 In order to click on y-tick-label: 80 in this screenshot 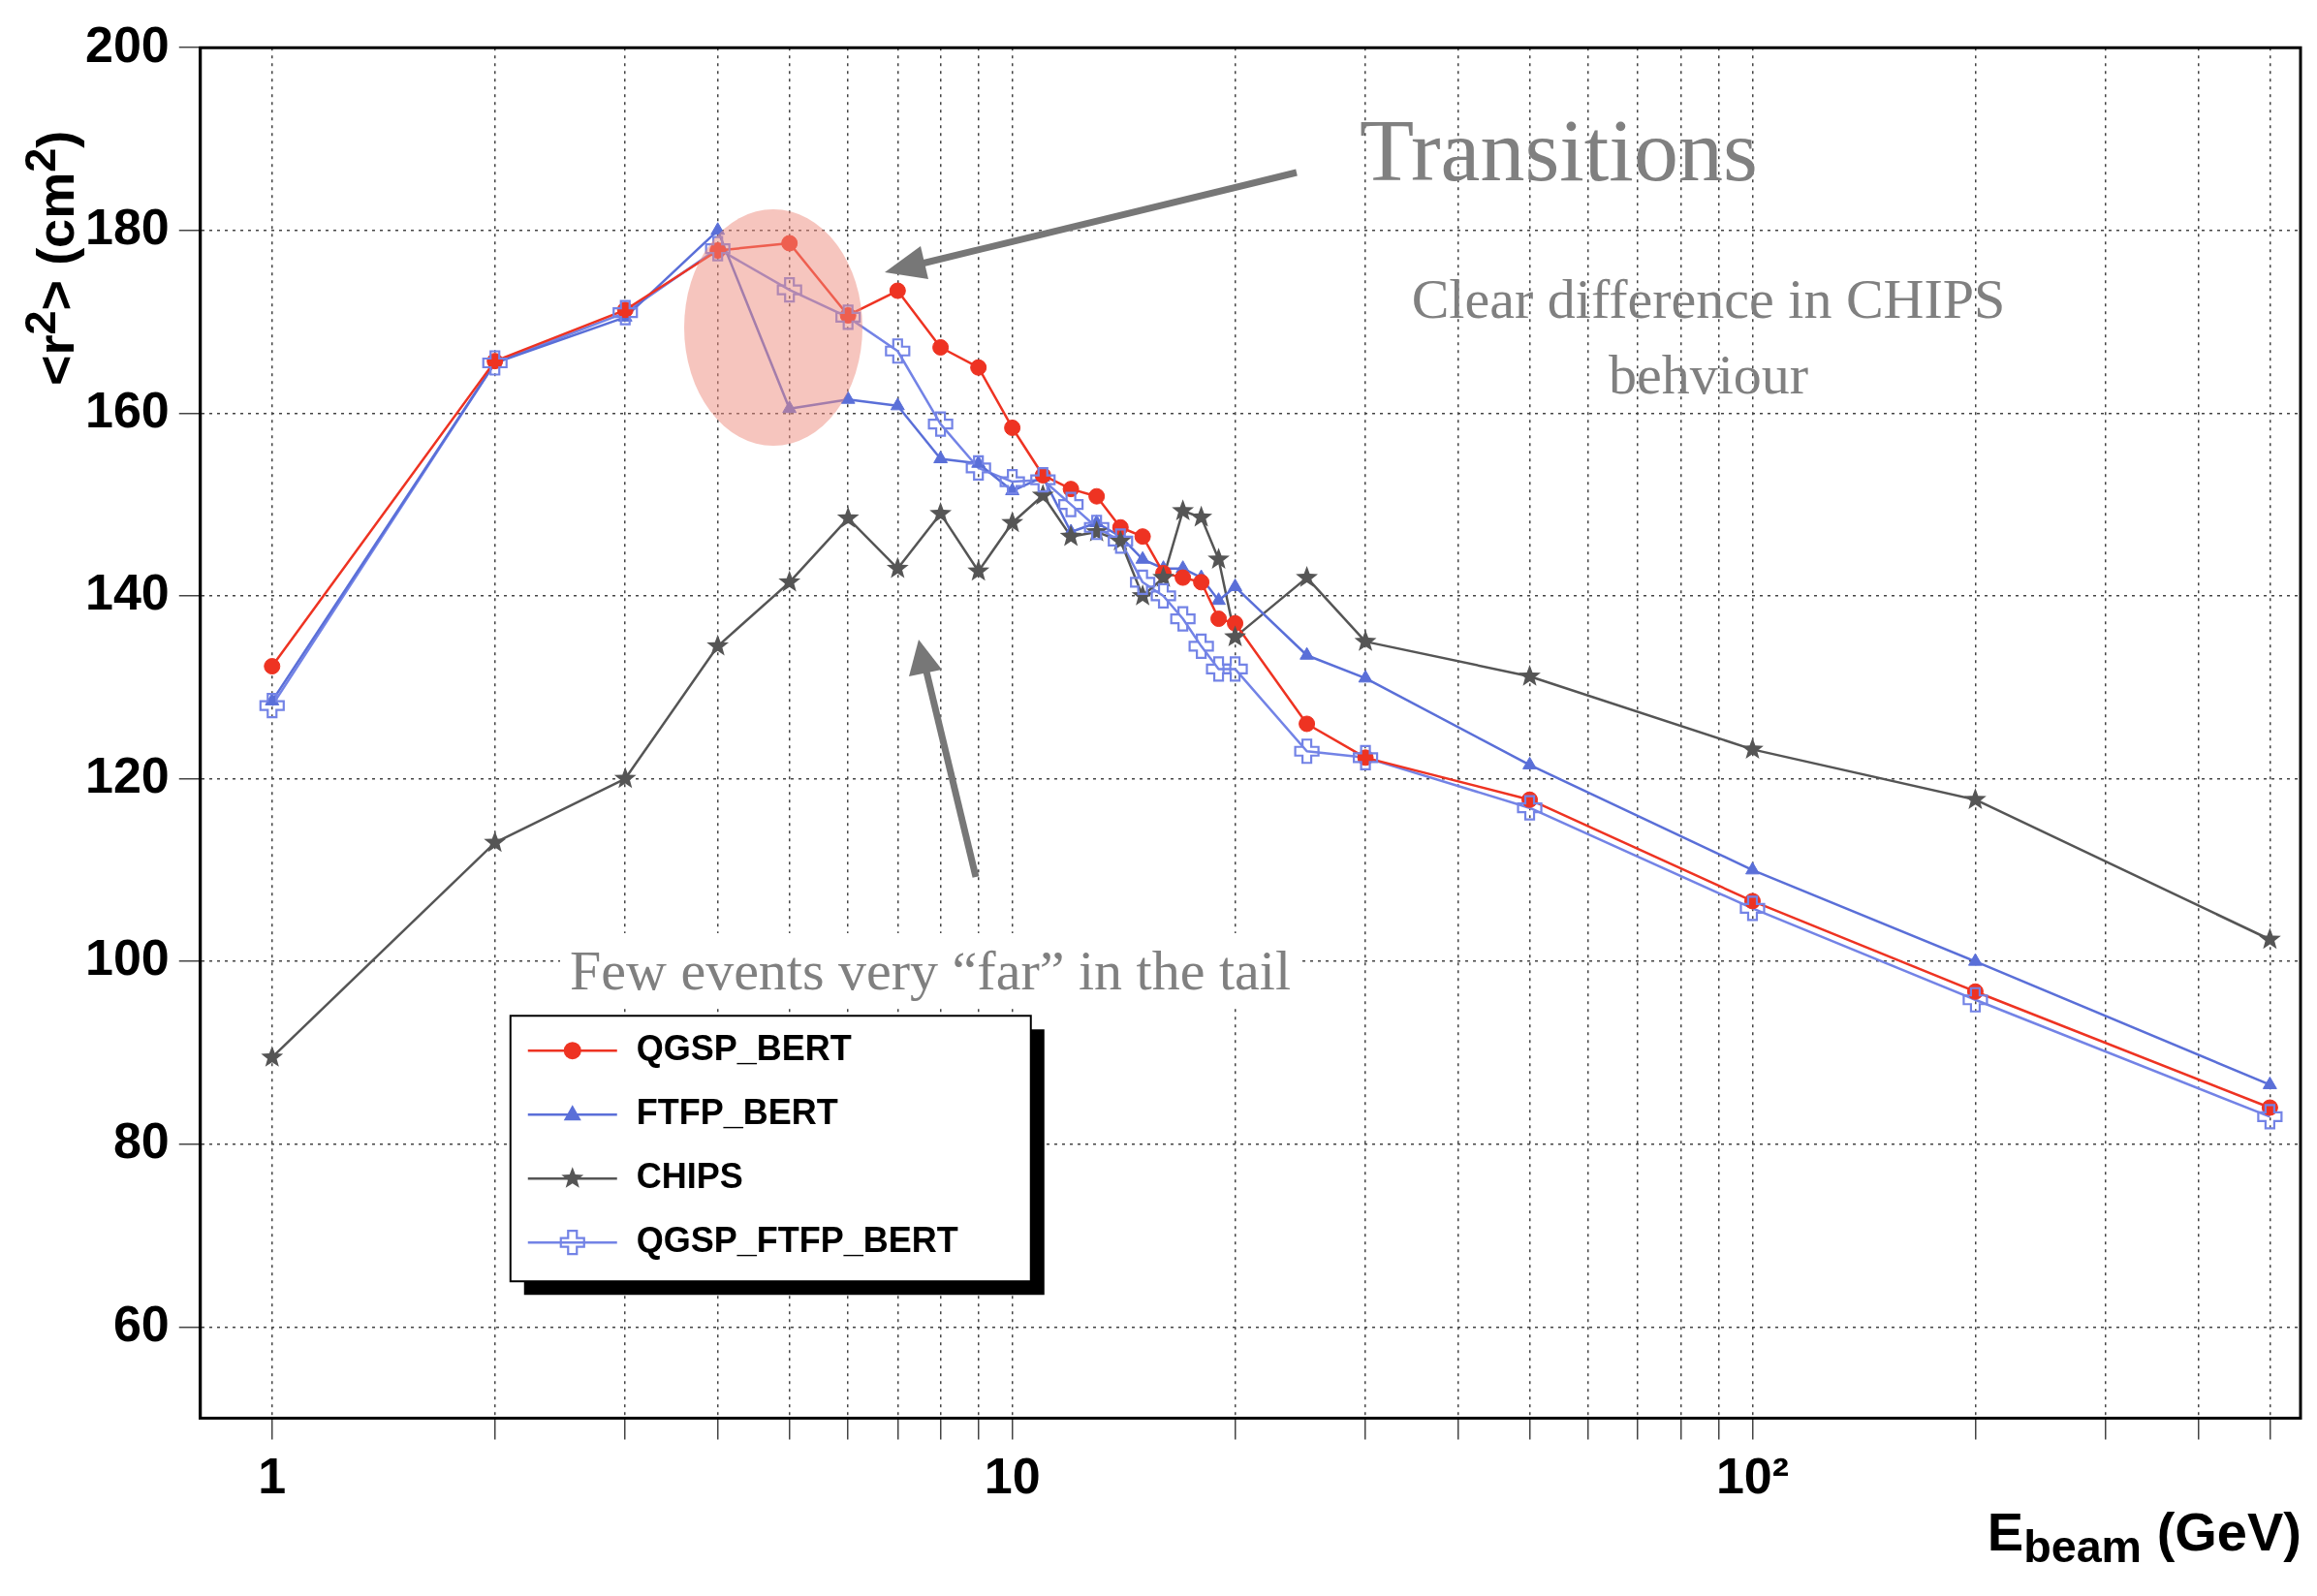, I will do `click(141, 1141)`.